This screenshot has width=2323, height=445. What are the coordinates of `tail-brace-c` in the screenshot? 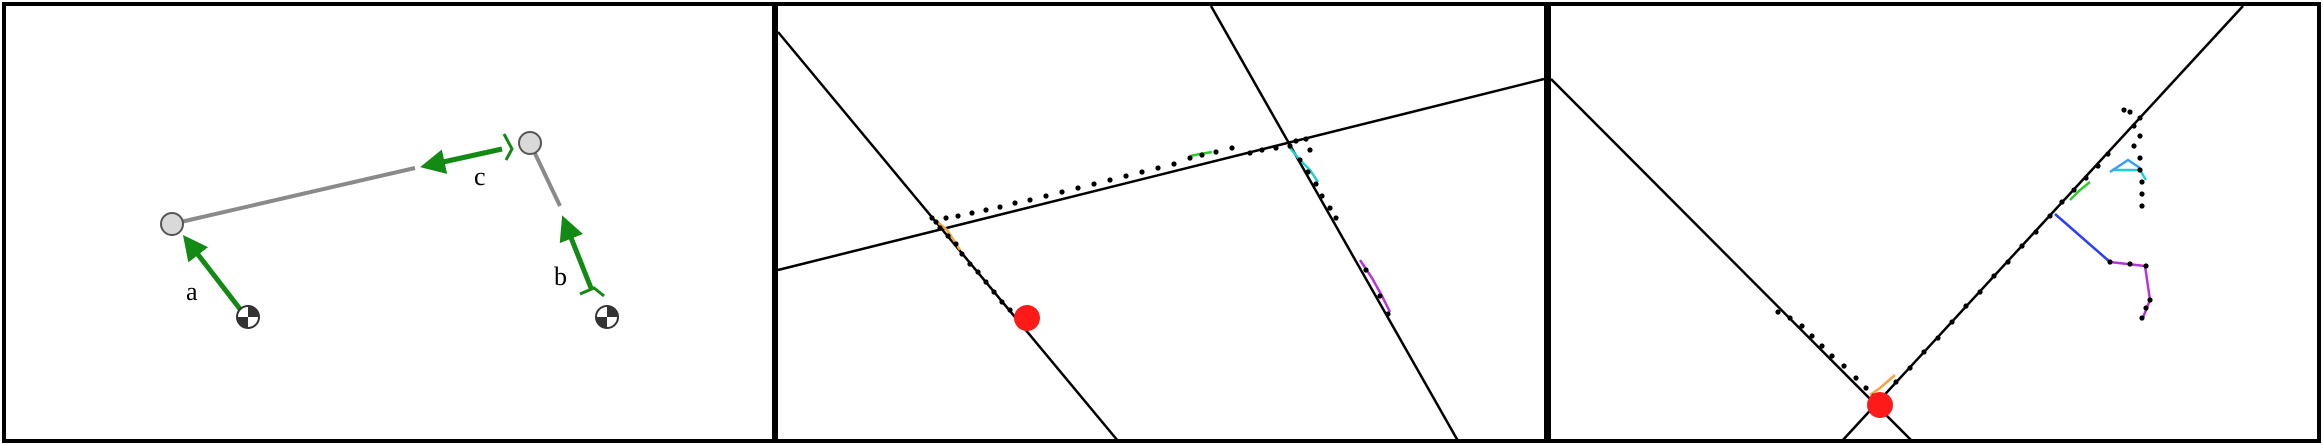 It's located at (508, 147).